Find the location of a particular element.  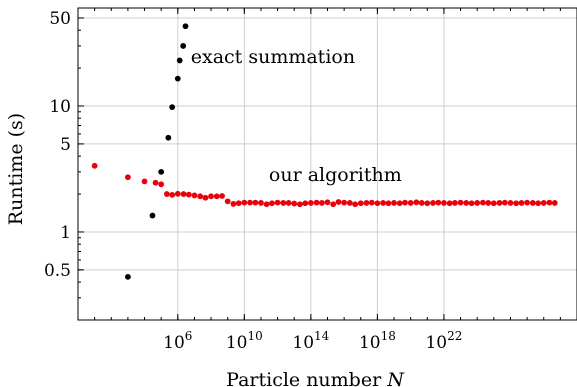

x-tick-label: 106 is located at coordinates (177, 341).